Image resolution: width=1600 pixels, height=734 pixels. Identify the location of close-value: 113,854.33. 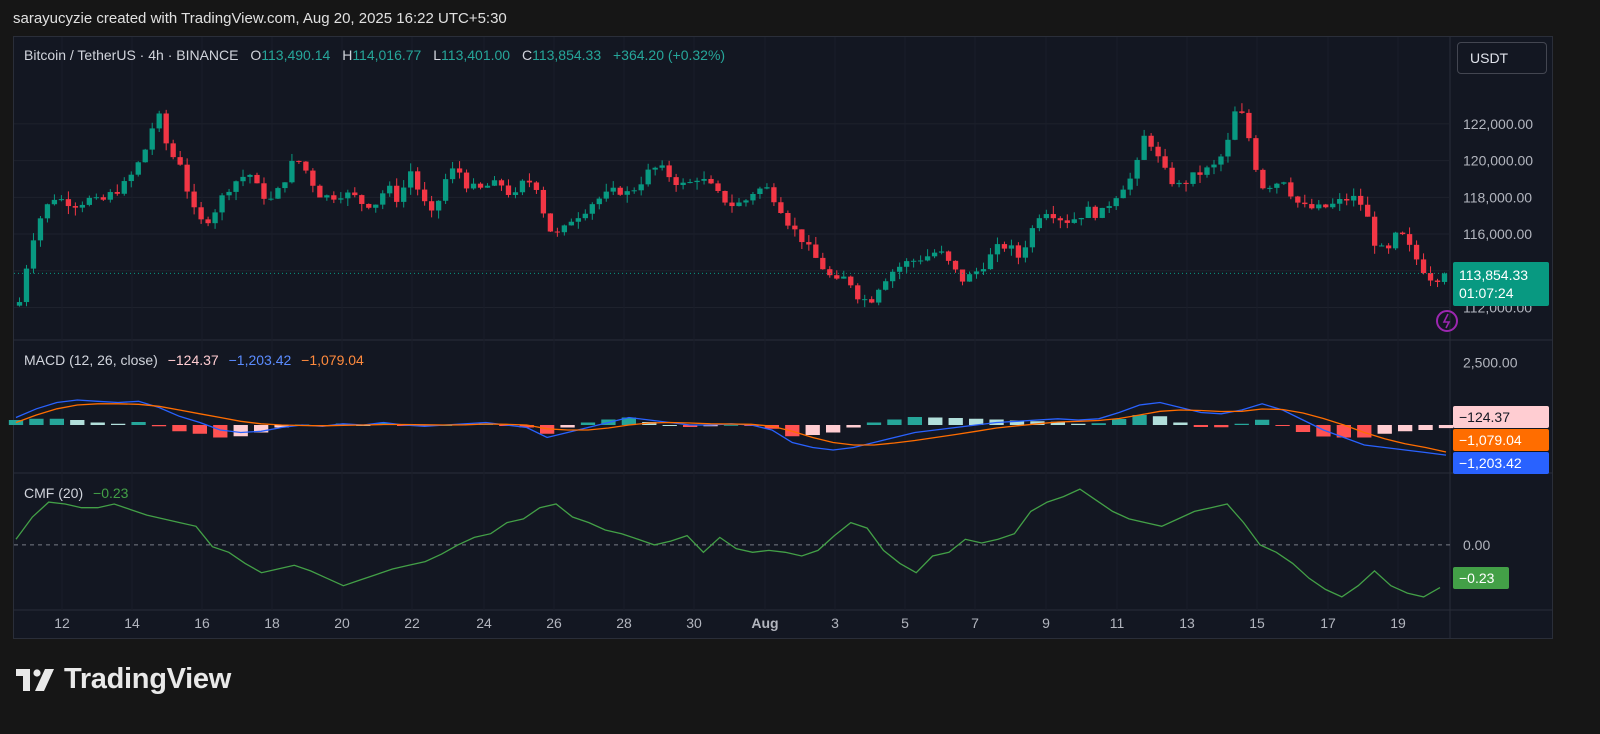
(567, 55).